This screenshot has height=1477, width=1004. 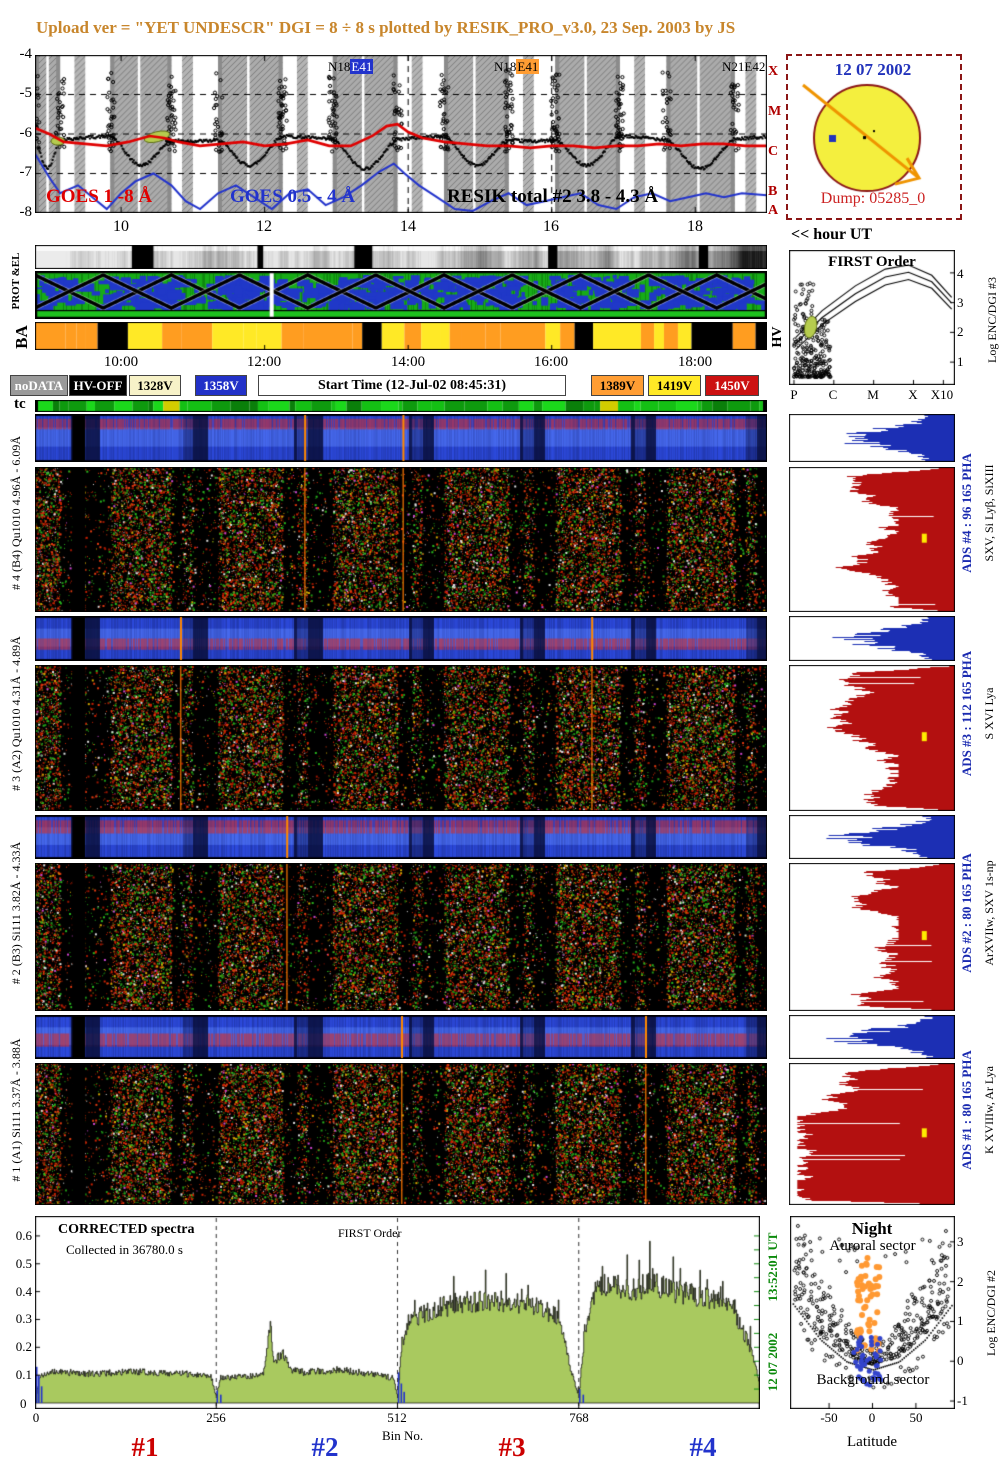 What do you see at coordinates (397, 1312) in the screenshot?
I see `corrected-spectra-chart` at bounding box center [397, 1312].